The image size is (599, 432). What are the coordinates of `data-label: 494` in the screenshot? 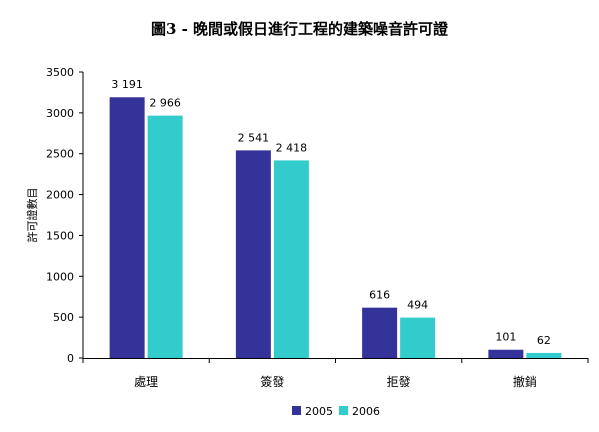 It's located at (417, 305).